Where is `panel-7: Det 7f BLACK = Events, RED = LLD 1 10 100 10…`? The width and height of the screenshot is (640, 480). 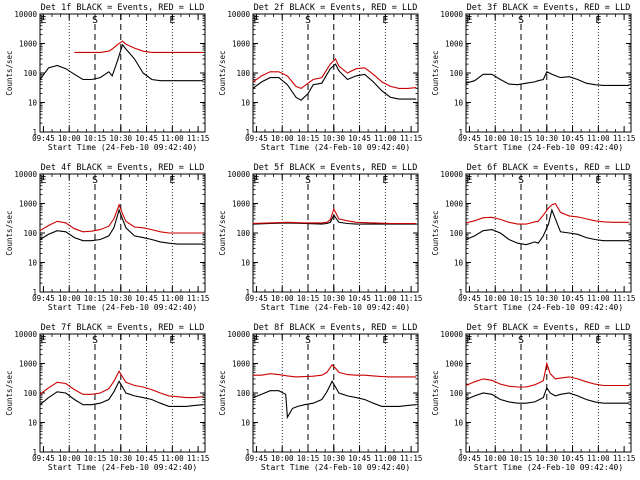
panel-7: Det 7f BLACK = Events, RED = LLD 1 10 100 10… is located at coordinates (107, 397).